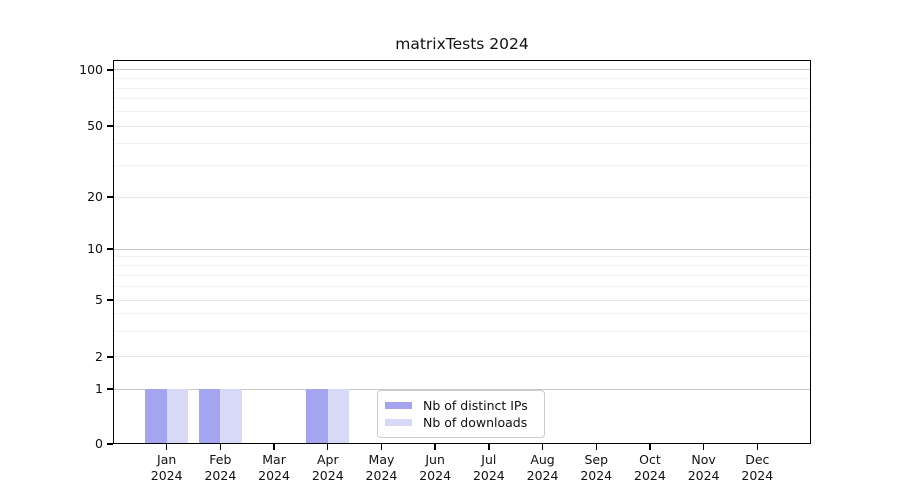  I want to click on y-tick-label-5: 5, so click(99, 299).